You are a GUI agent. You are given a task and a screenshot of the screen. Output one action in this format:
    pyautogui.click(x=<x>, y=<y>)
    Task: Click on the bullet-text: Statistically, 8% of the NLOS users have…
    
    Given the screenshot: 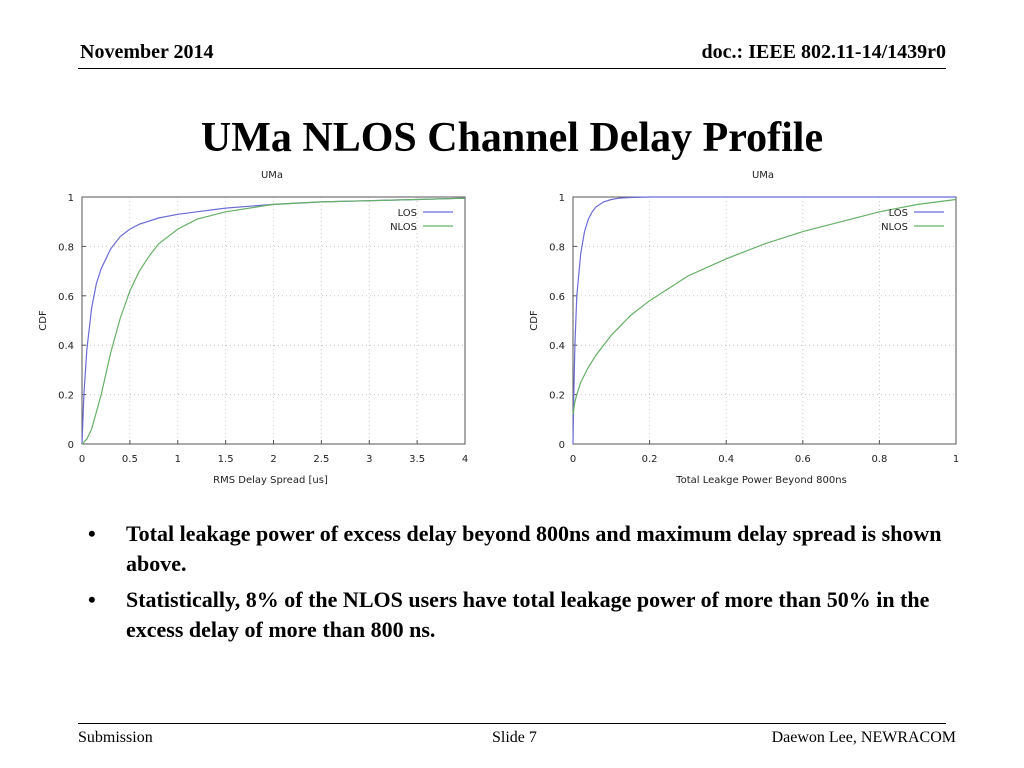 What is the action you would take?
    pyautogui.click(x=528, y=614)
    